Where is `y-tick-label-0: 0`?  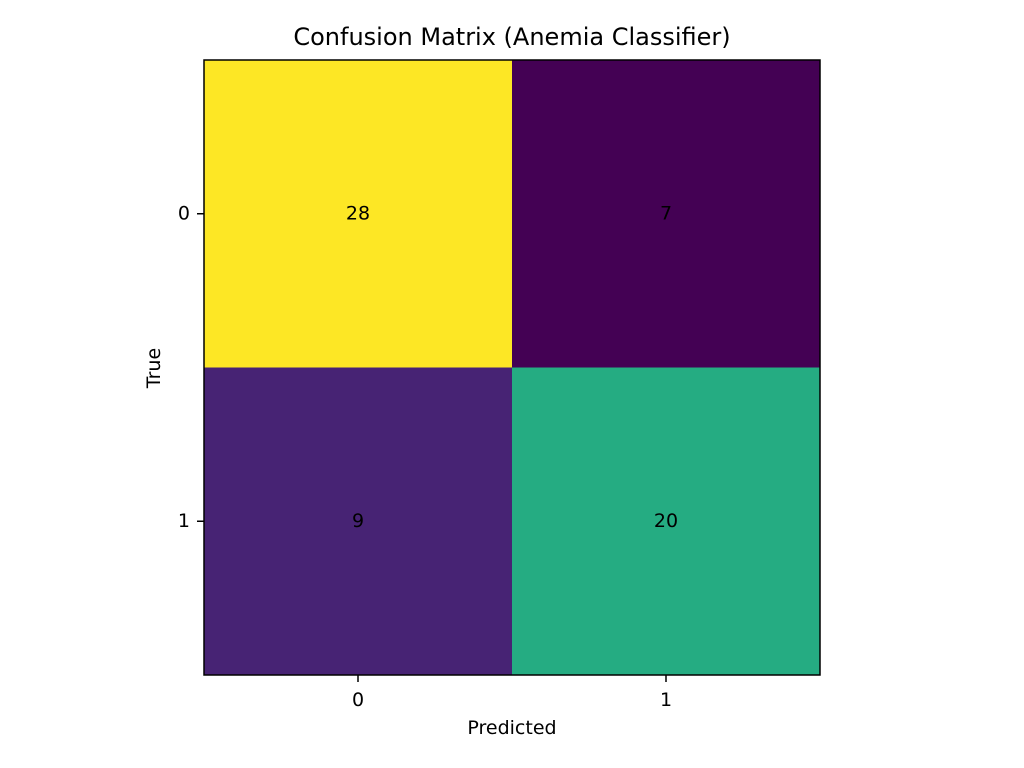 y-tick-label-0: 0 is located at coordinates (184, 213).